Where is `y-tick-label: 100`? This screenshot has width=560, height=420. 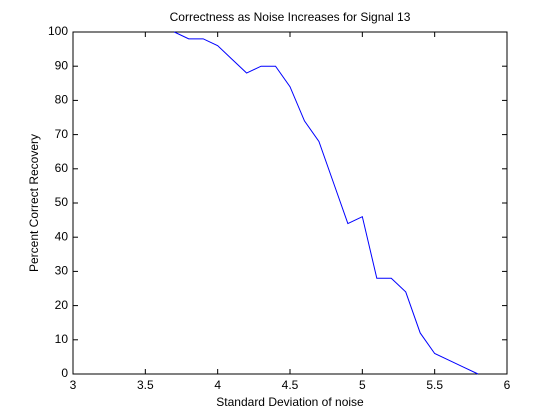 y-tick-label: 100 is located at coordinates (58, 31).